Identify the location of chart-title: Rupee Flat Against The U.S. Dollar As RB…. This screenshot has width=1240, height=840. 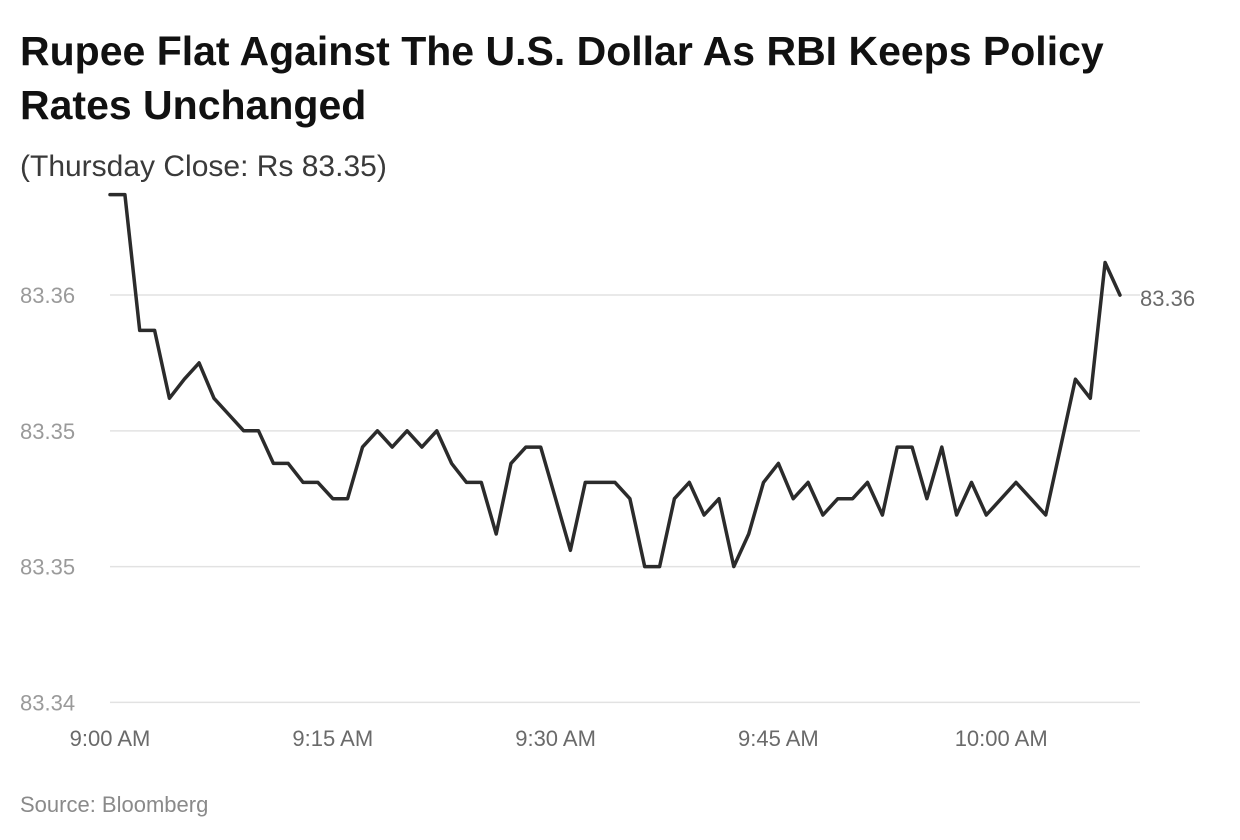
(562, 78).